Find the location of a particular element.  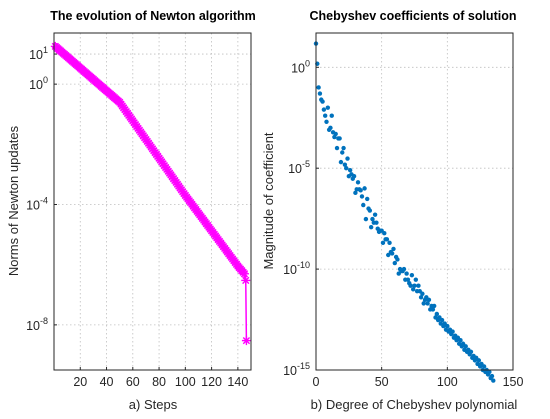

chebyshev-title: Chebyshev coefficients of solution is located at coordinates (413, 16).